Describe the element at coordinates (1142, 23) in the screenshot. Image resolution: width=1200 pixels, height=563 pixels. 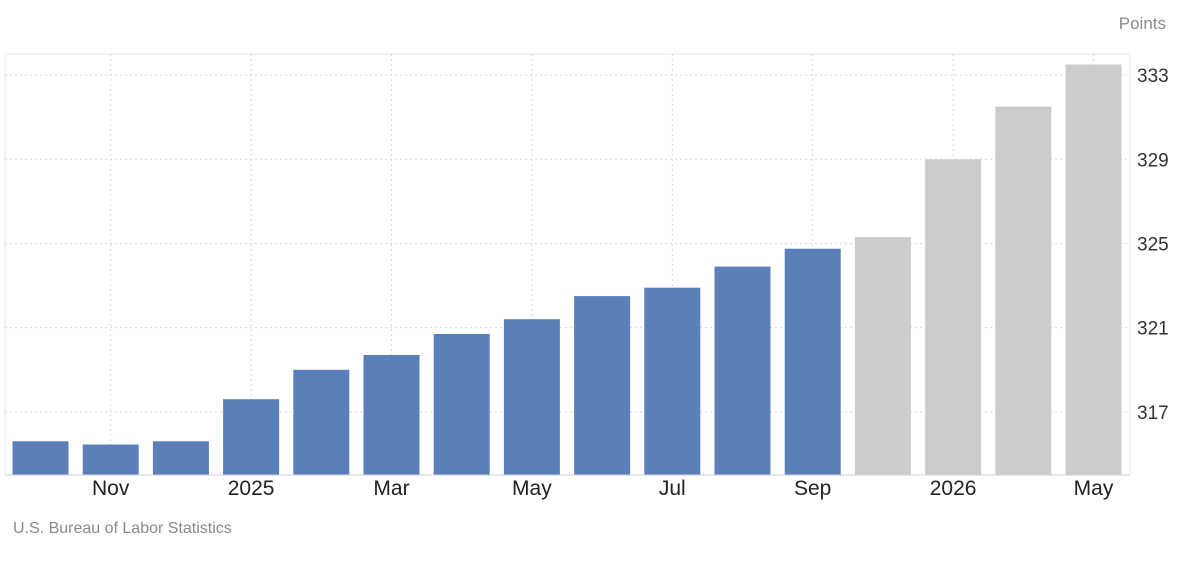
I see `unit-label: Points` at that location.